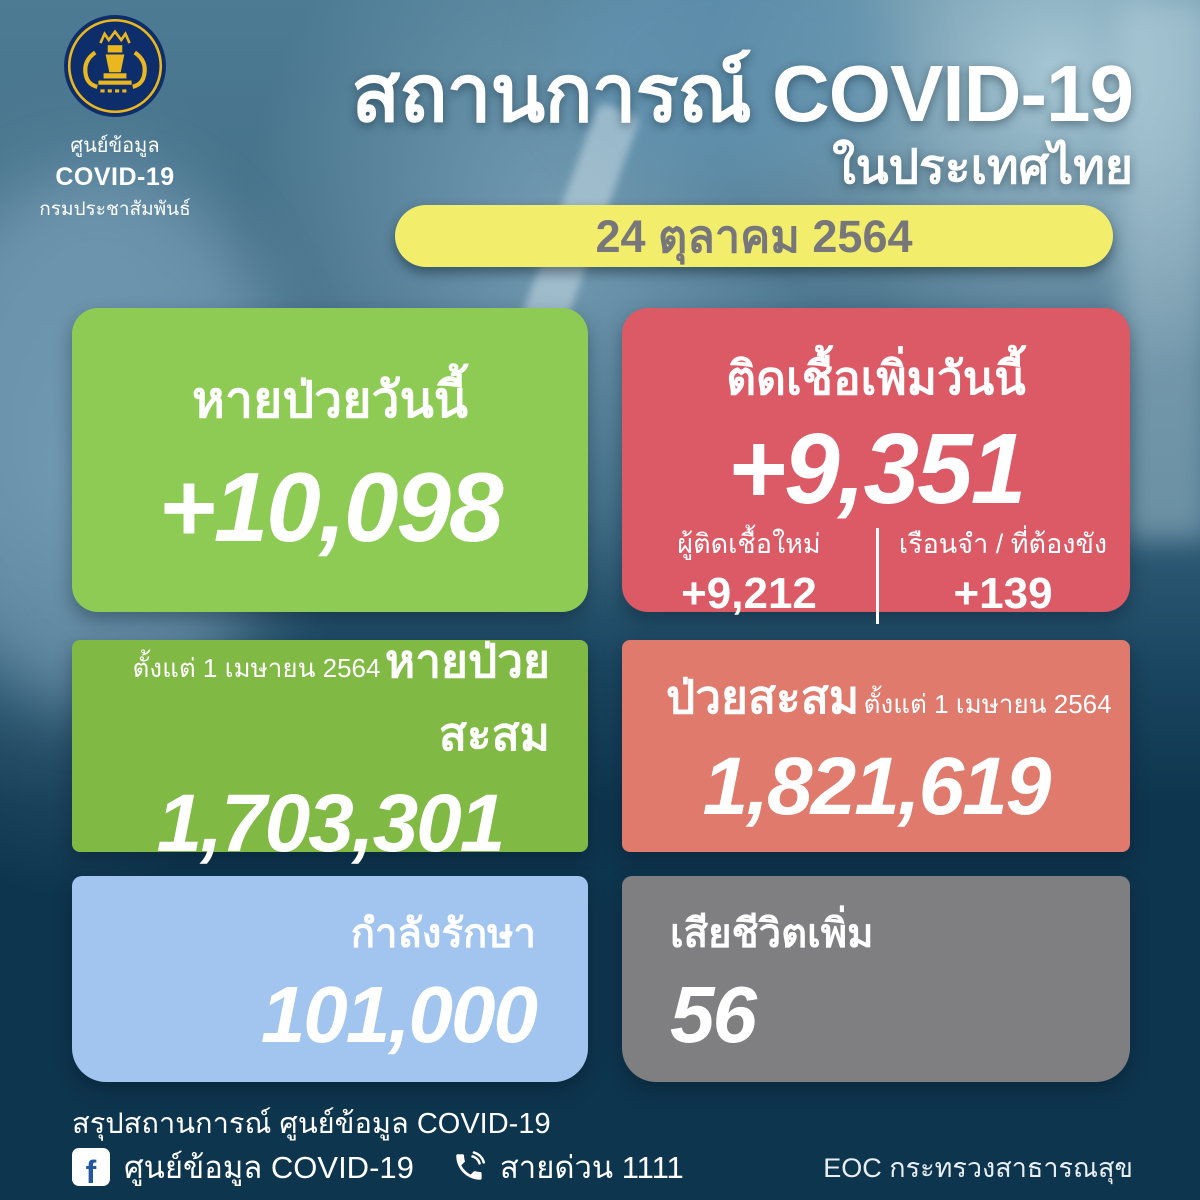  Describe the element at coordinates (331, 507) in the screenshot. I see `recovered-today-value: +10,098` at that location.